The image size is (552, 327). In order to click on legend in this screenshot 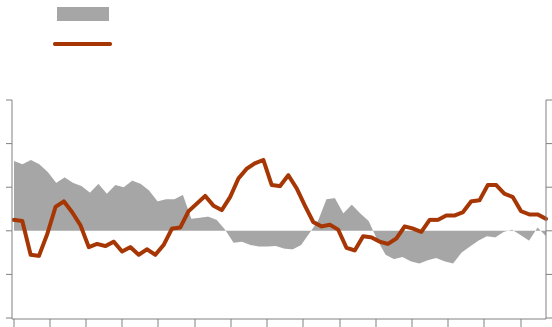, I will do `click(82, 26)`.